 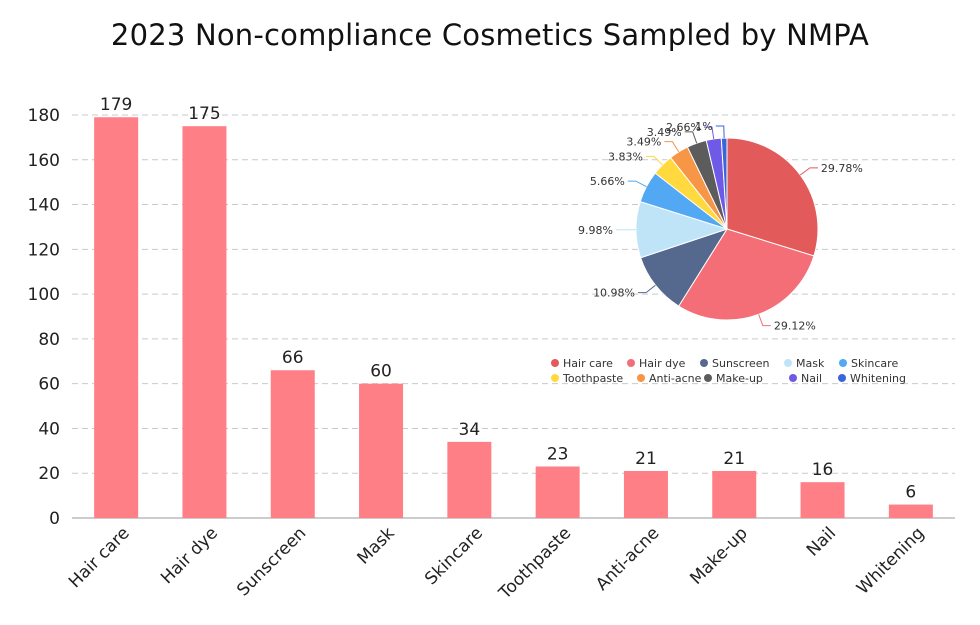 What do you see at coordinates (683, 127) in the screenshot?
I see `pie-value-label: 2.66%` at bounding box center [683, 127].